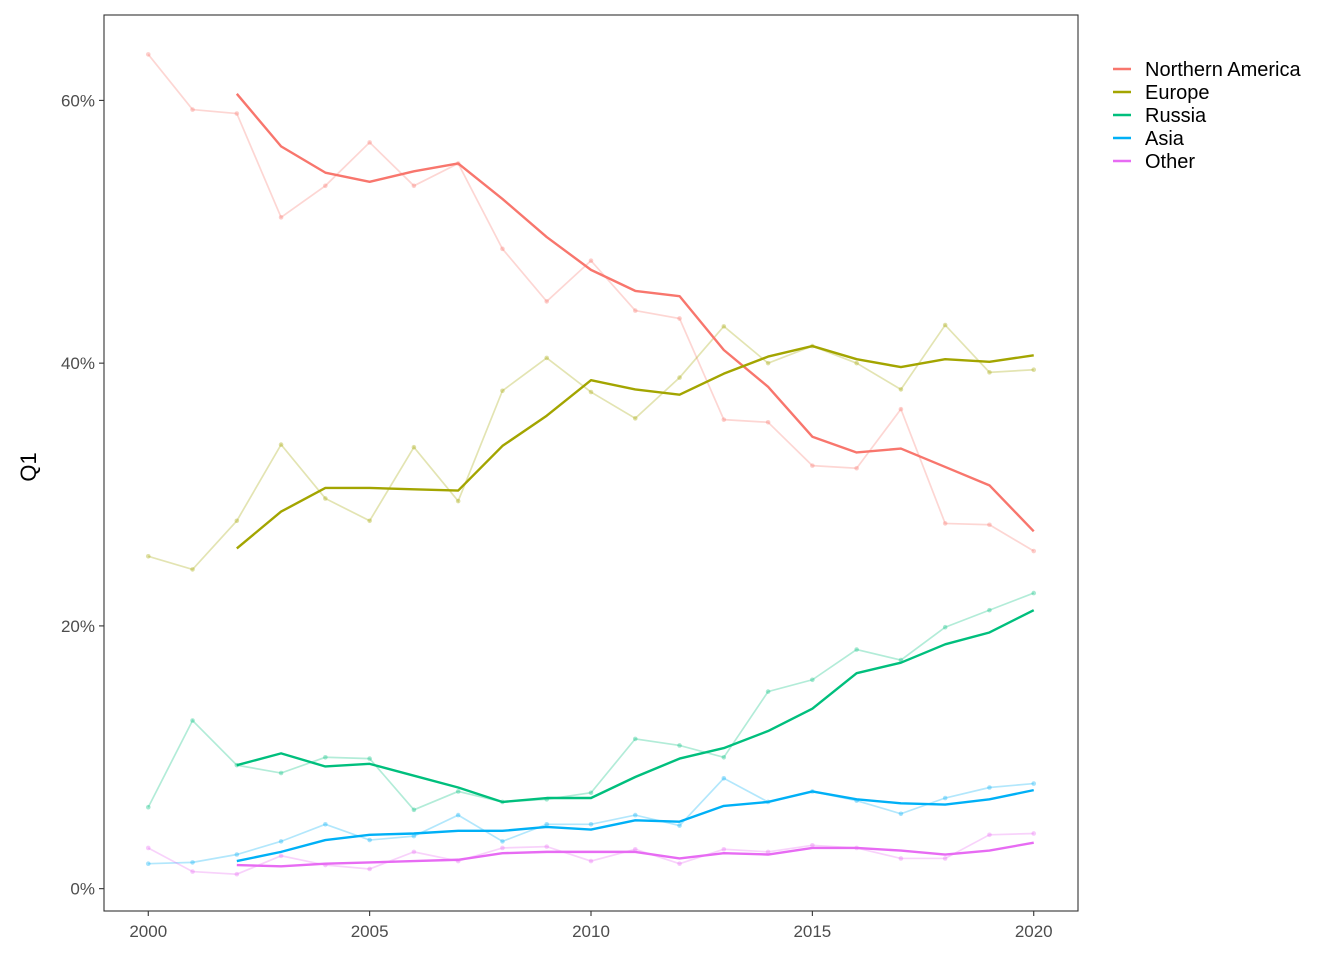 This screenshot has width=1344, height=965. What do you see at coordinates (812, 931) in the screenshot?
I see `x-tick-label: 2015` at bounding box center [812, 931].